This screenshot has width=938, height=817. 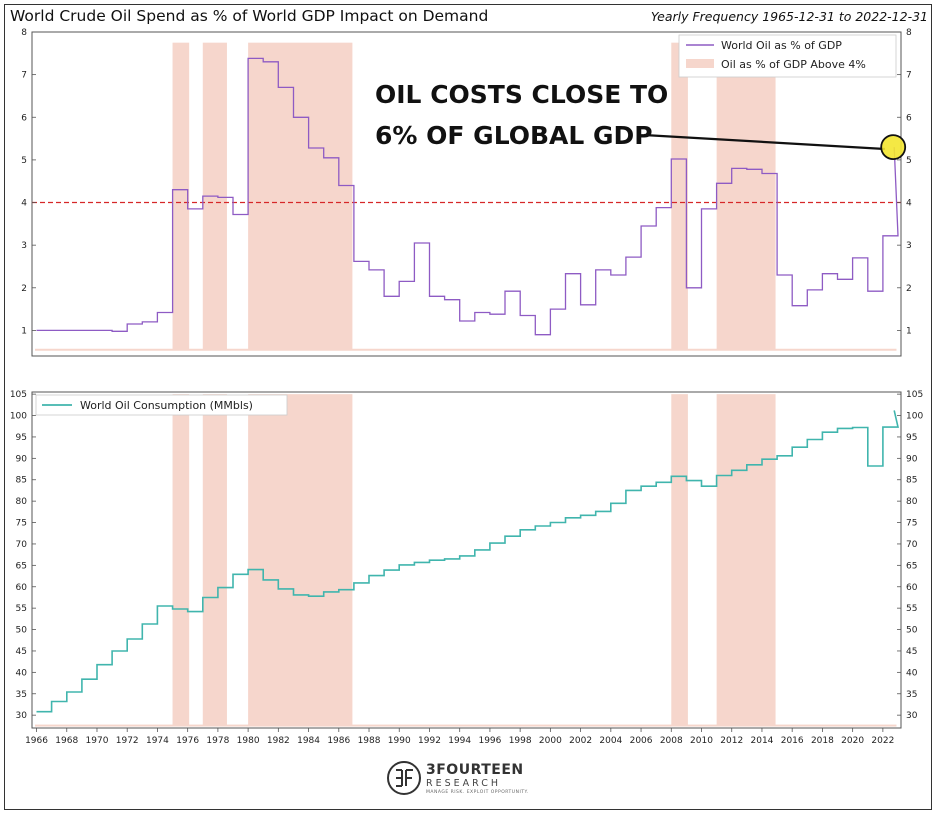 I want to click on y-tick-label: 4, so click(x=24, y=204).